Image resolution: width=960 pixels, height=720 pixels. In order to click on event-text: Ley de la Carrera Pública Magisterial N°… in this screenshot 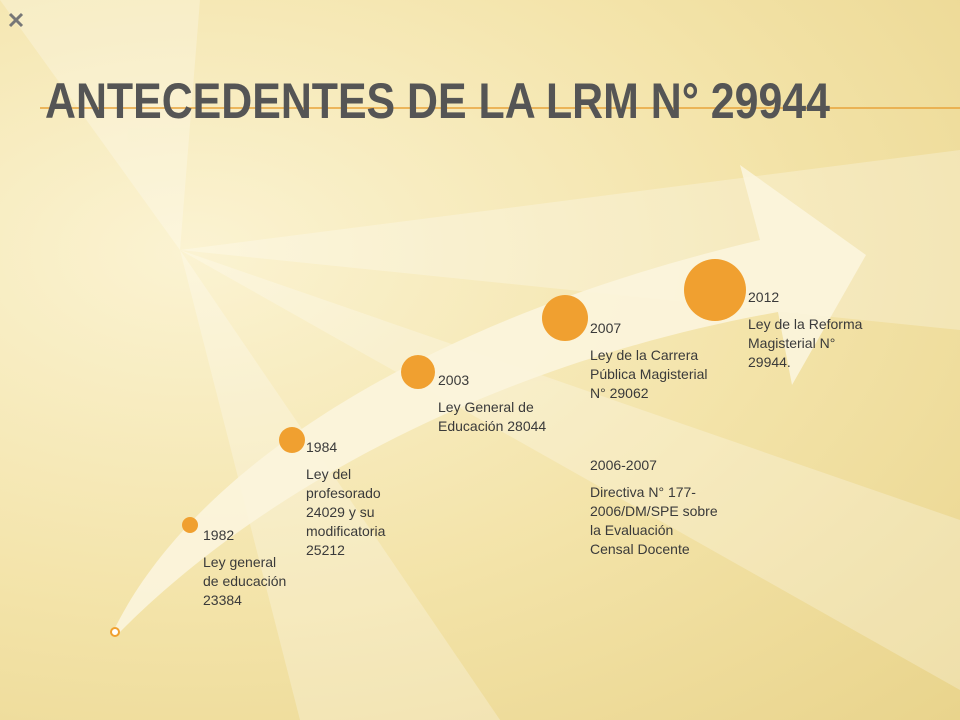, I will do `click(649, 374)`.